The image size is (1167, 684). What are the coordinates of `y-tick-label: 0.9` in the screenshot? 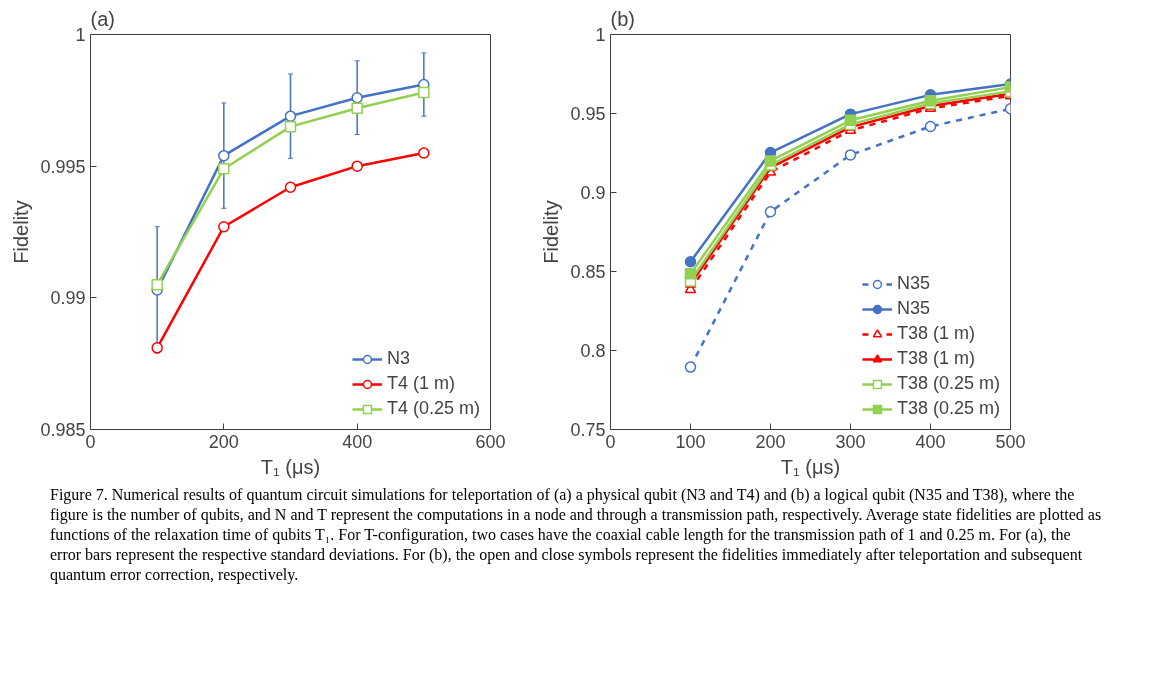 It's located at (593, 193).